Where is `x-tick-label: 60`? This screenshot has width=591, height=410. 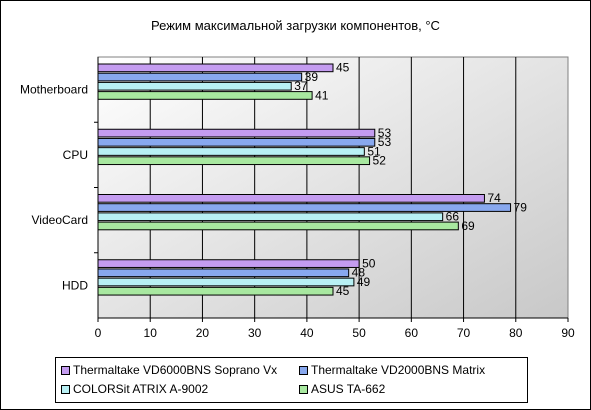
x-tick-label: 60 is located at coordinates (412, 333).